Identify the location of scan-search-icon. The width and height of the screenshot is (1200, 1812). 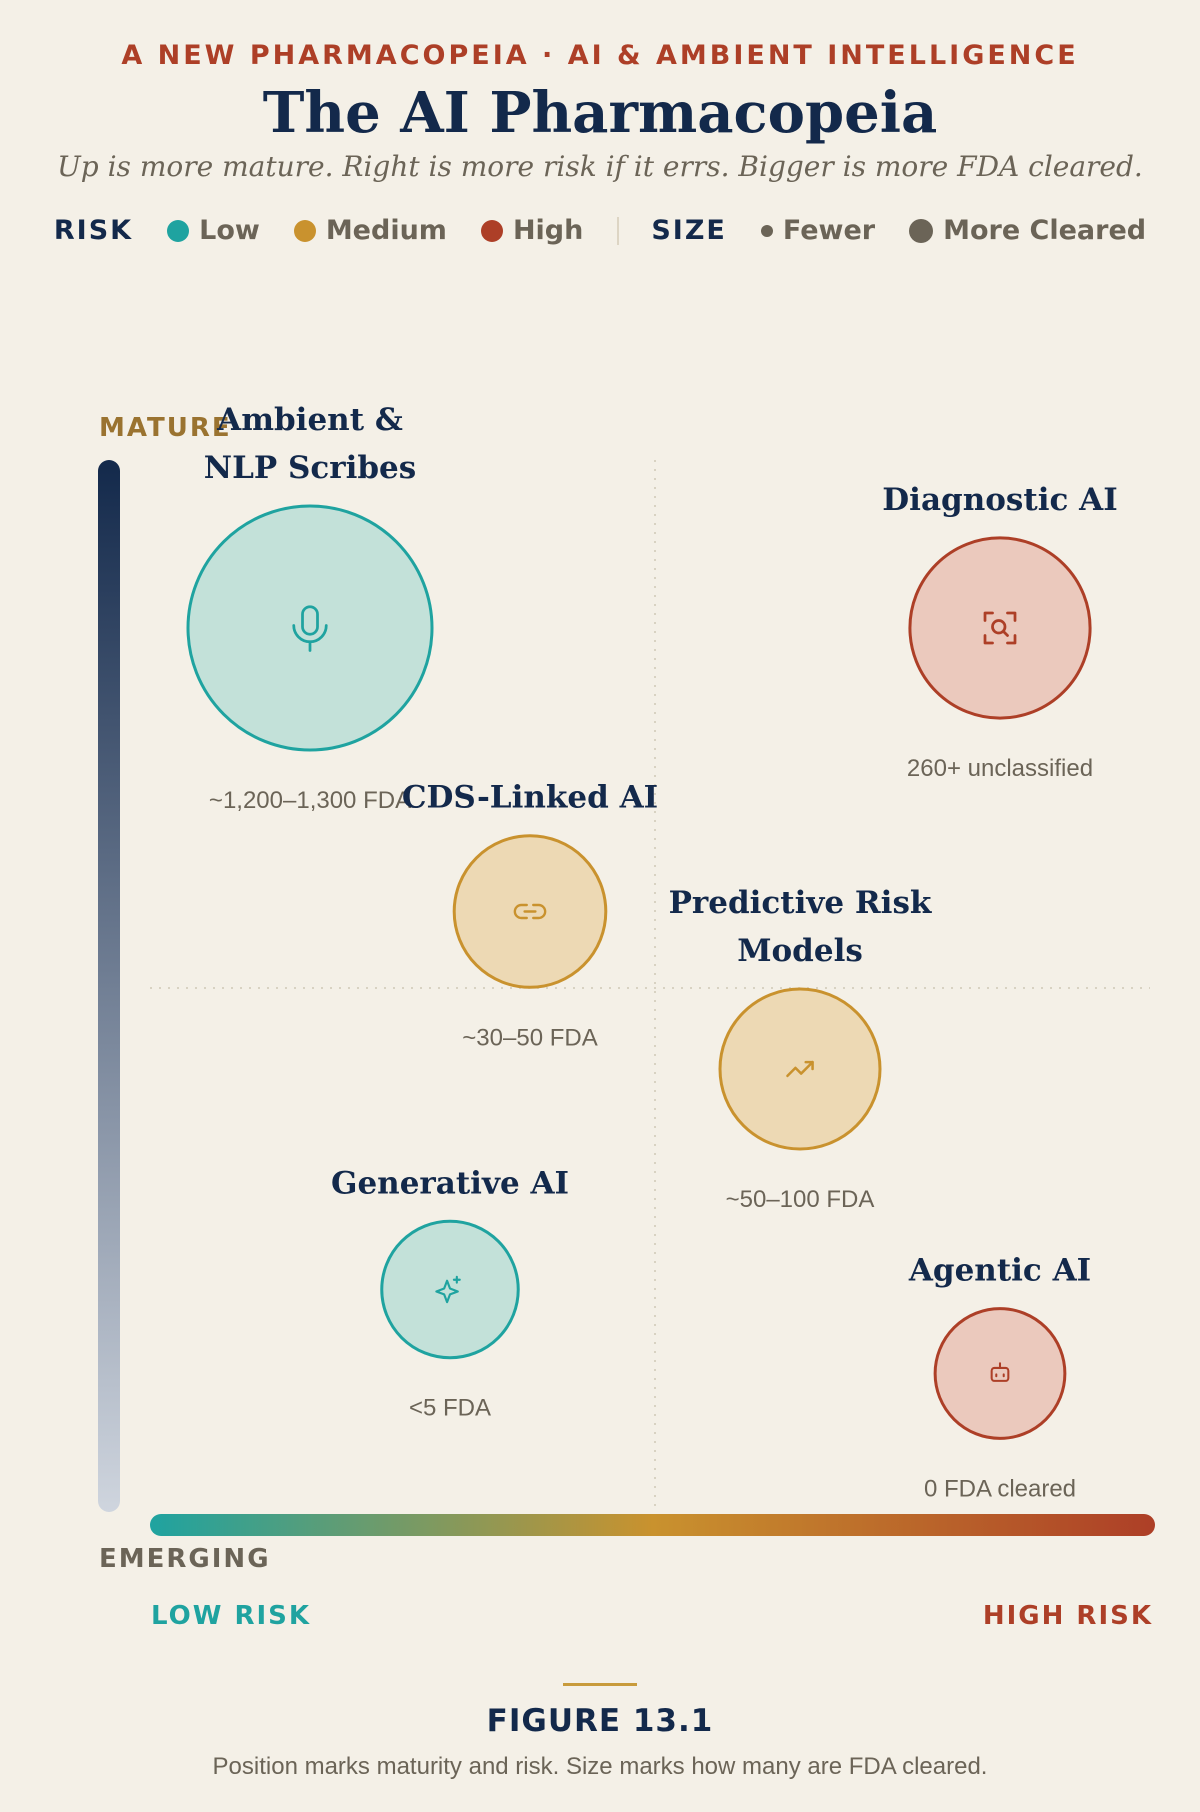
(1000, 628).